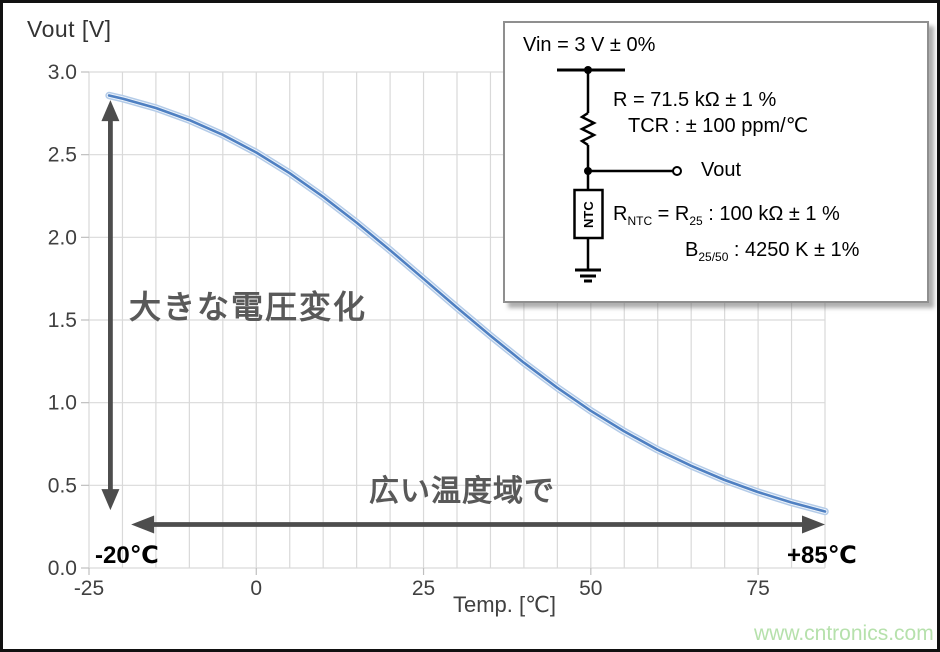 The image size is (940, 652). What do you see at coordinates (721, 170) in the screenshot?
I see `vout-terminal-label: Vout` at bounding box center [721, 170].